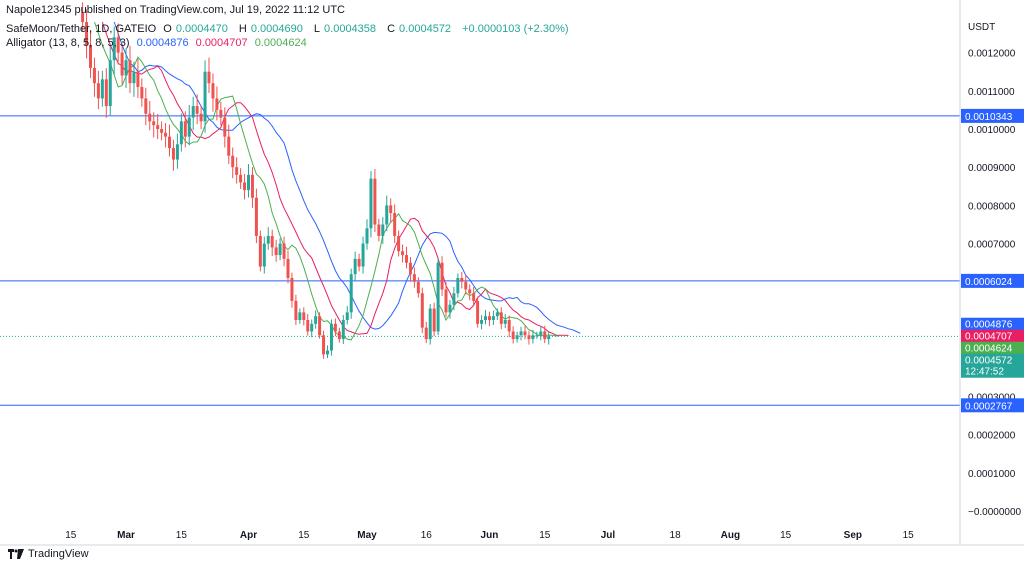 Image resolution: width=1024 pixels, height=567 pixels. Describe the element at coordinates (419, 29) in the screenshot. I see `ohlc-close: C 0.0004572` at that location.